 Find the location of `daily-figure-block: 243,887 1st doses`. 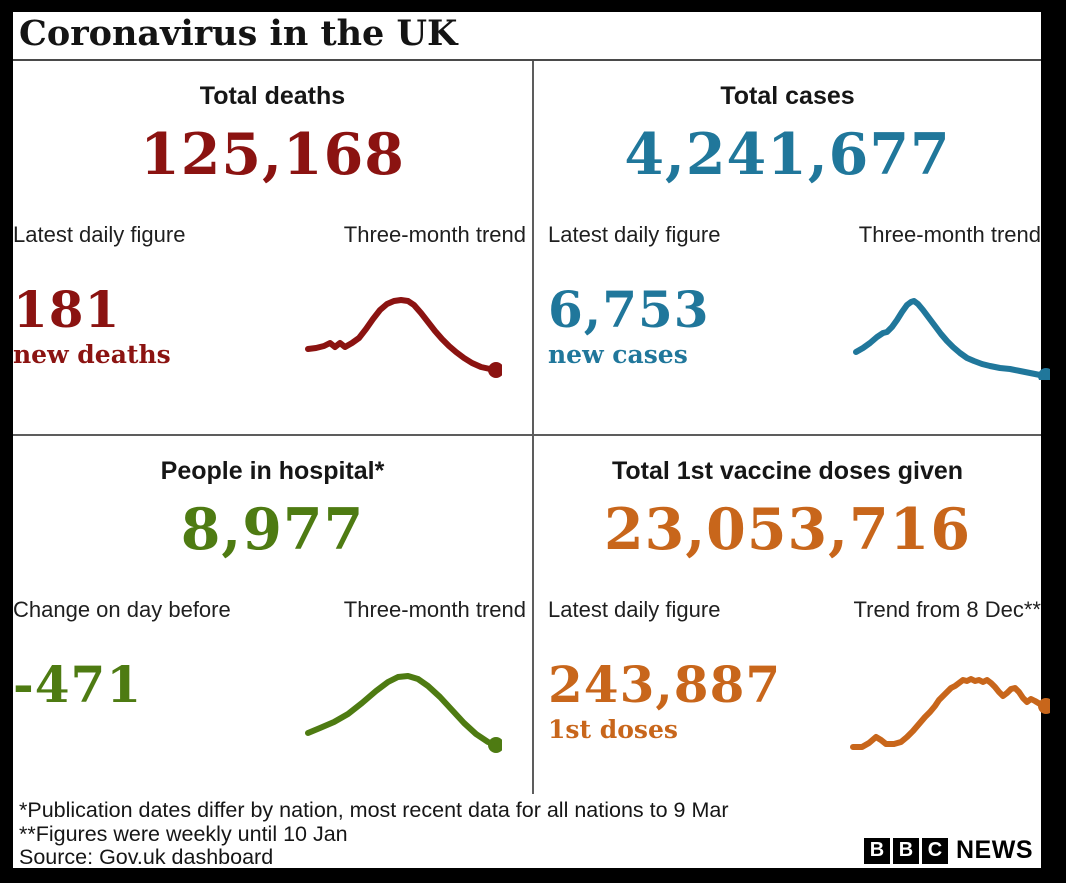

daily-figure-block: 243,887 1st doses is located at coordinates (657, 706).